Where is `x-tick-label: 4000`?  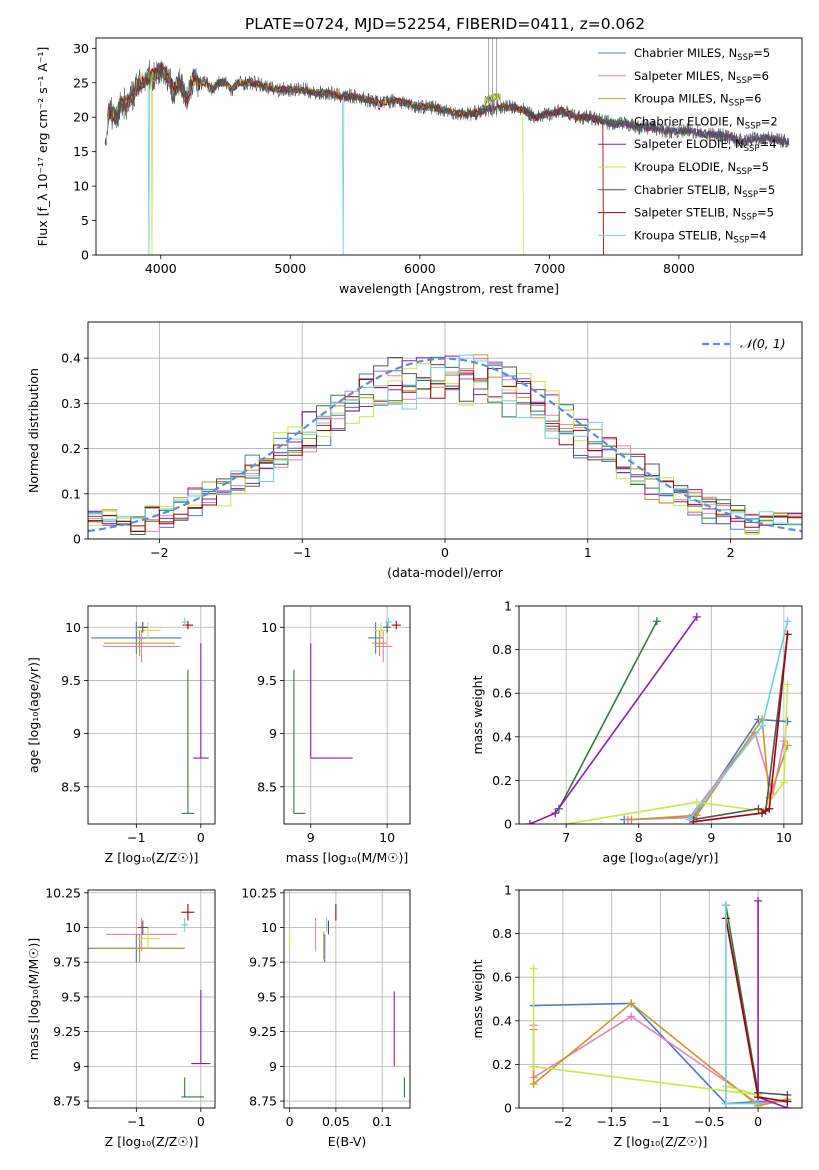 x-tick-label: 4000 is located at coordinates (161, 268).